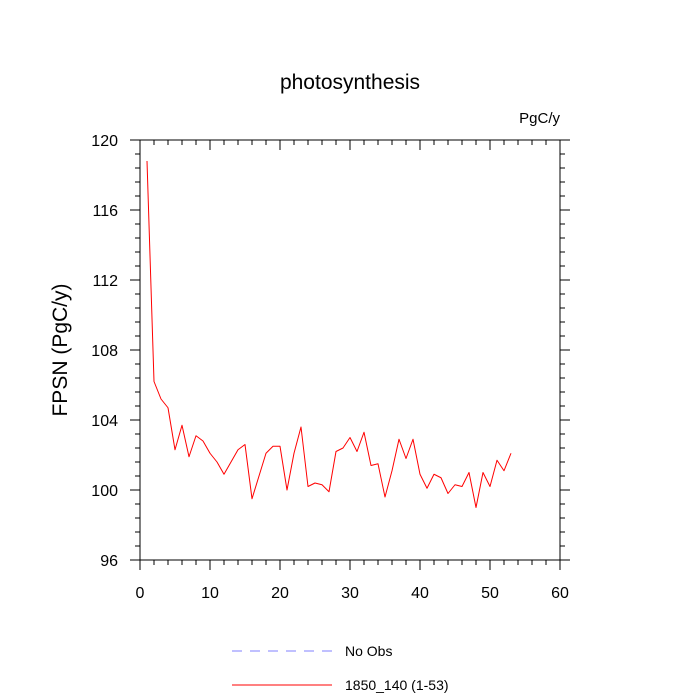 The image size is (700, 700). What do you see at coordinates (420, 593) in the screenshot?
I see `x-tick-label: 40` at bounding box center [420, 593].